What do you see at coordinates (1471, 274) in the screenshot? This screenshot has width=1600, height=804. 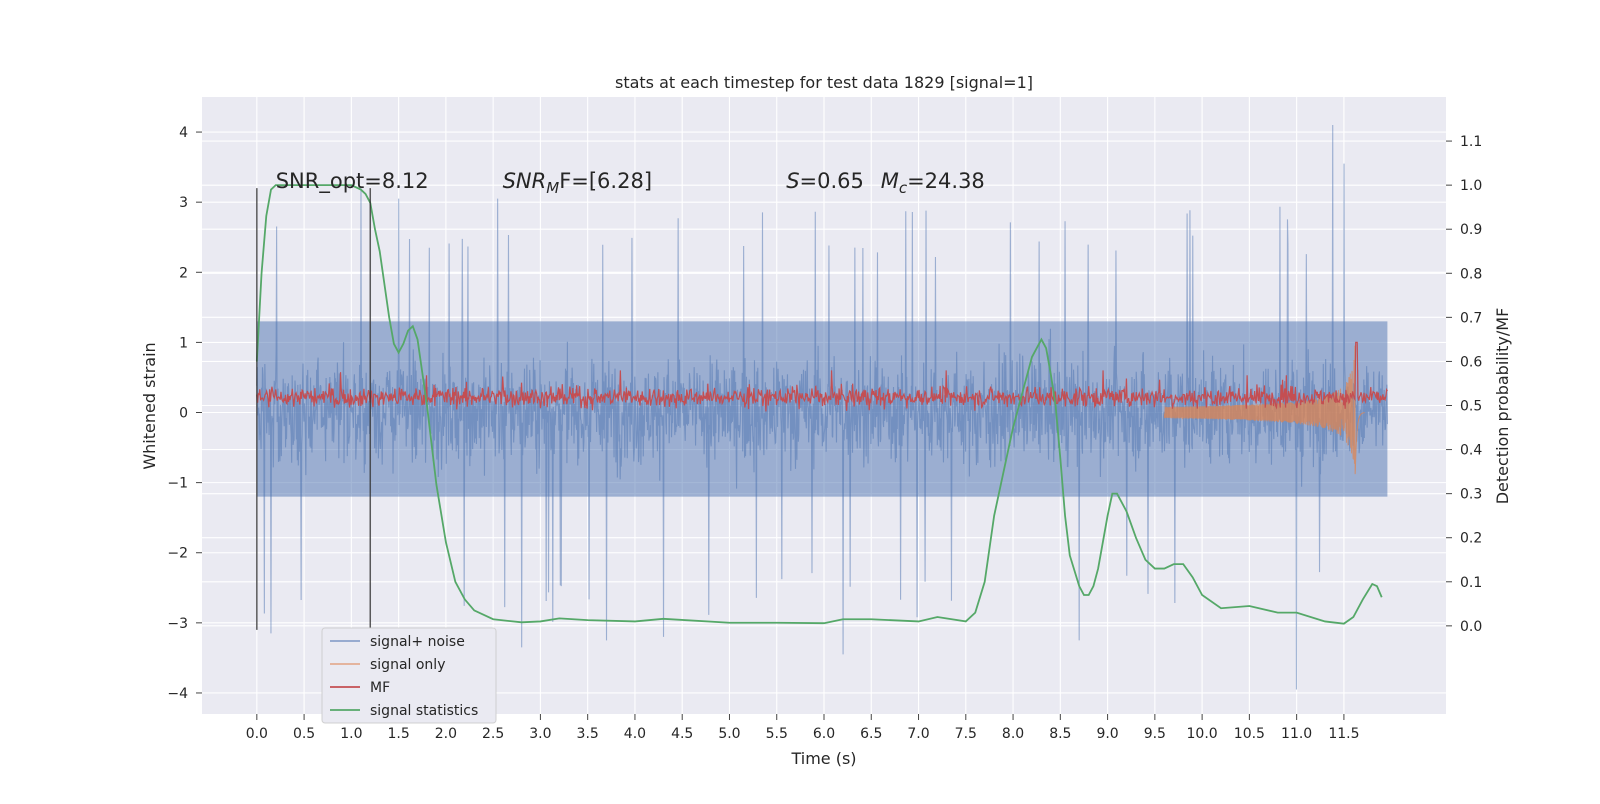 I see `y-right-tick-label-8: 0.8` at bounding box center [1471, 274].